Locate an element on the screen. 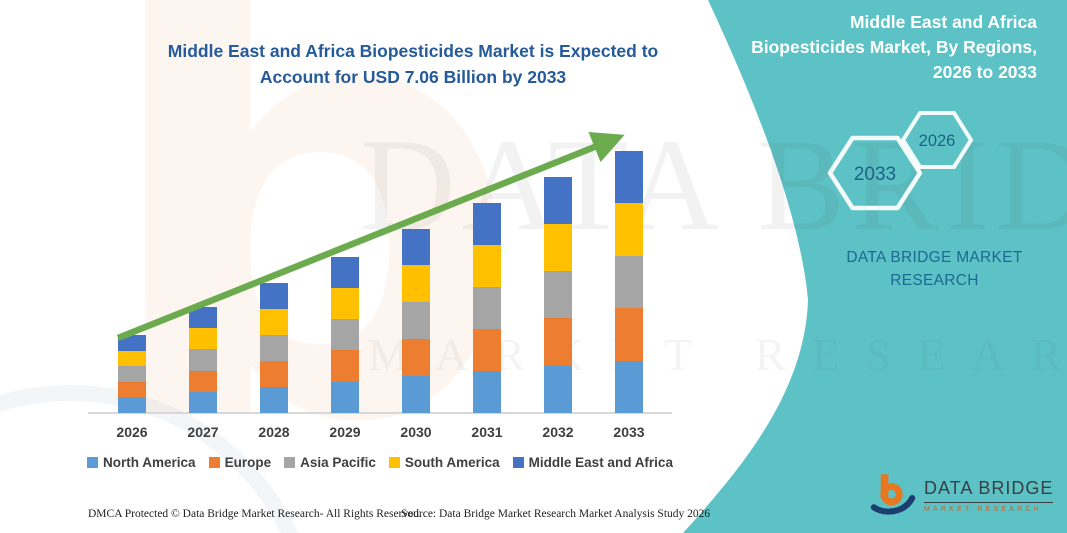  hexagon-2026 is located at coordinates (937, 140).